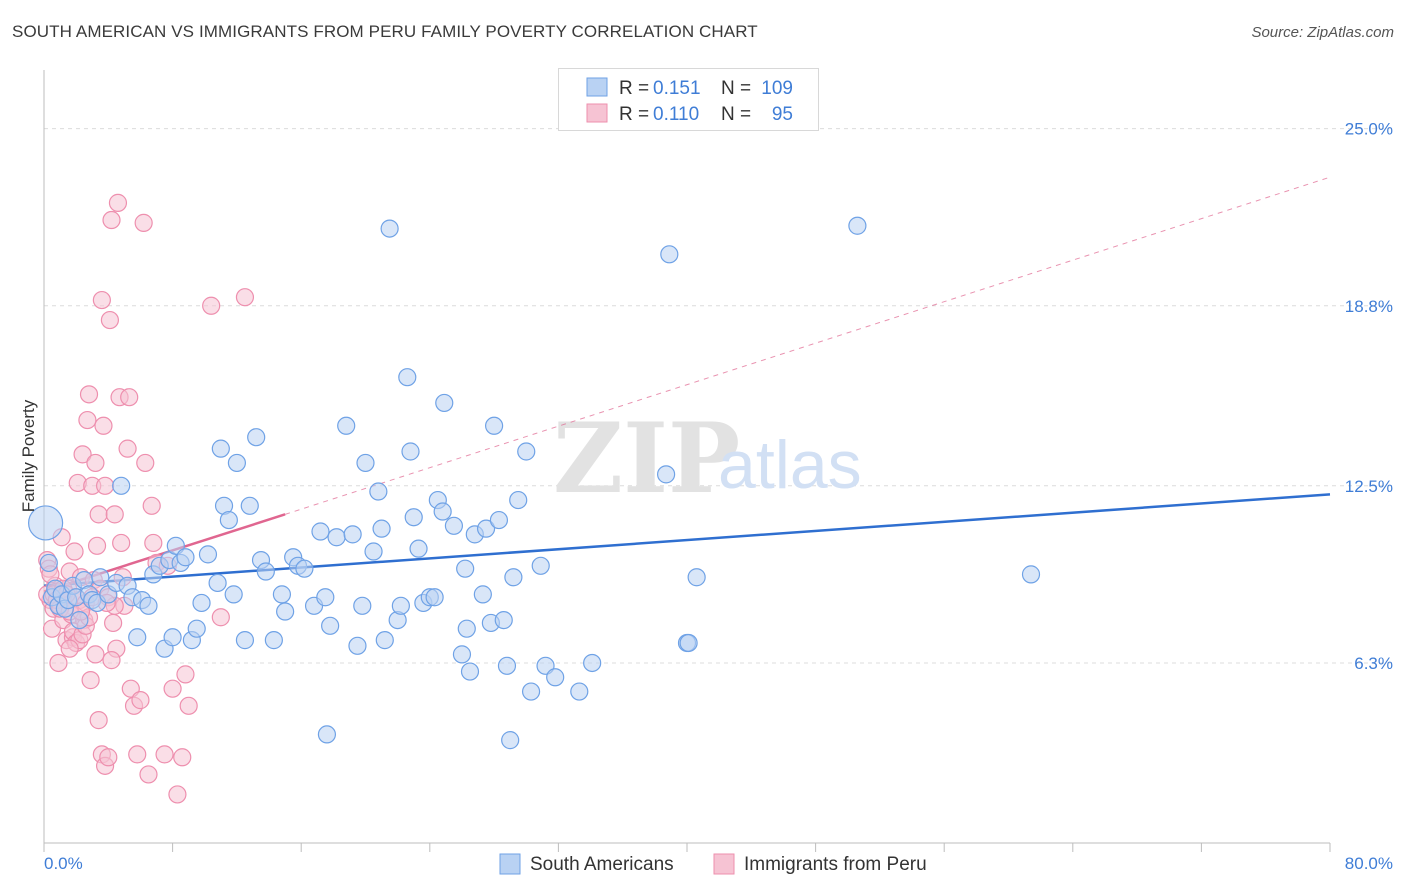  Describe the element at coordinates (1373, 663) in the screenshot. I see `y-tick-label: 6.3%` at that location.